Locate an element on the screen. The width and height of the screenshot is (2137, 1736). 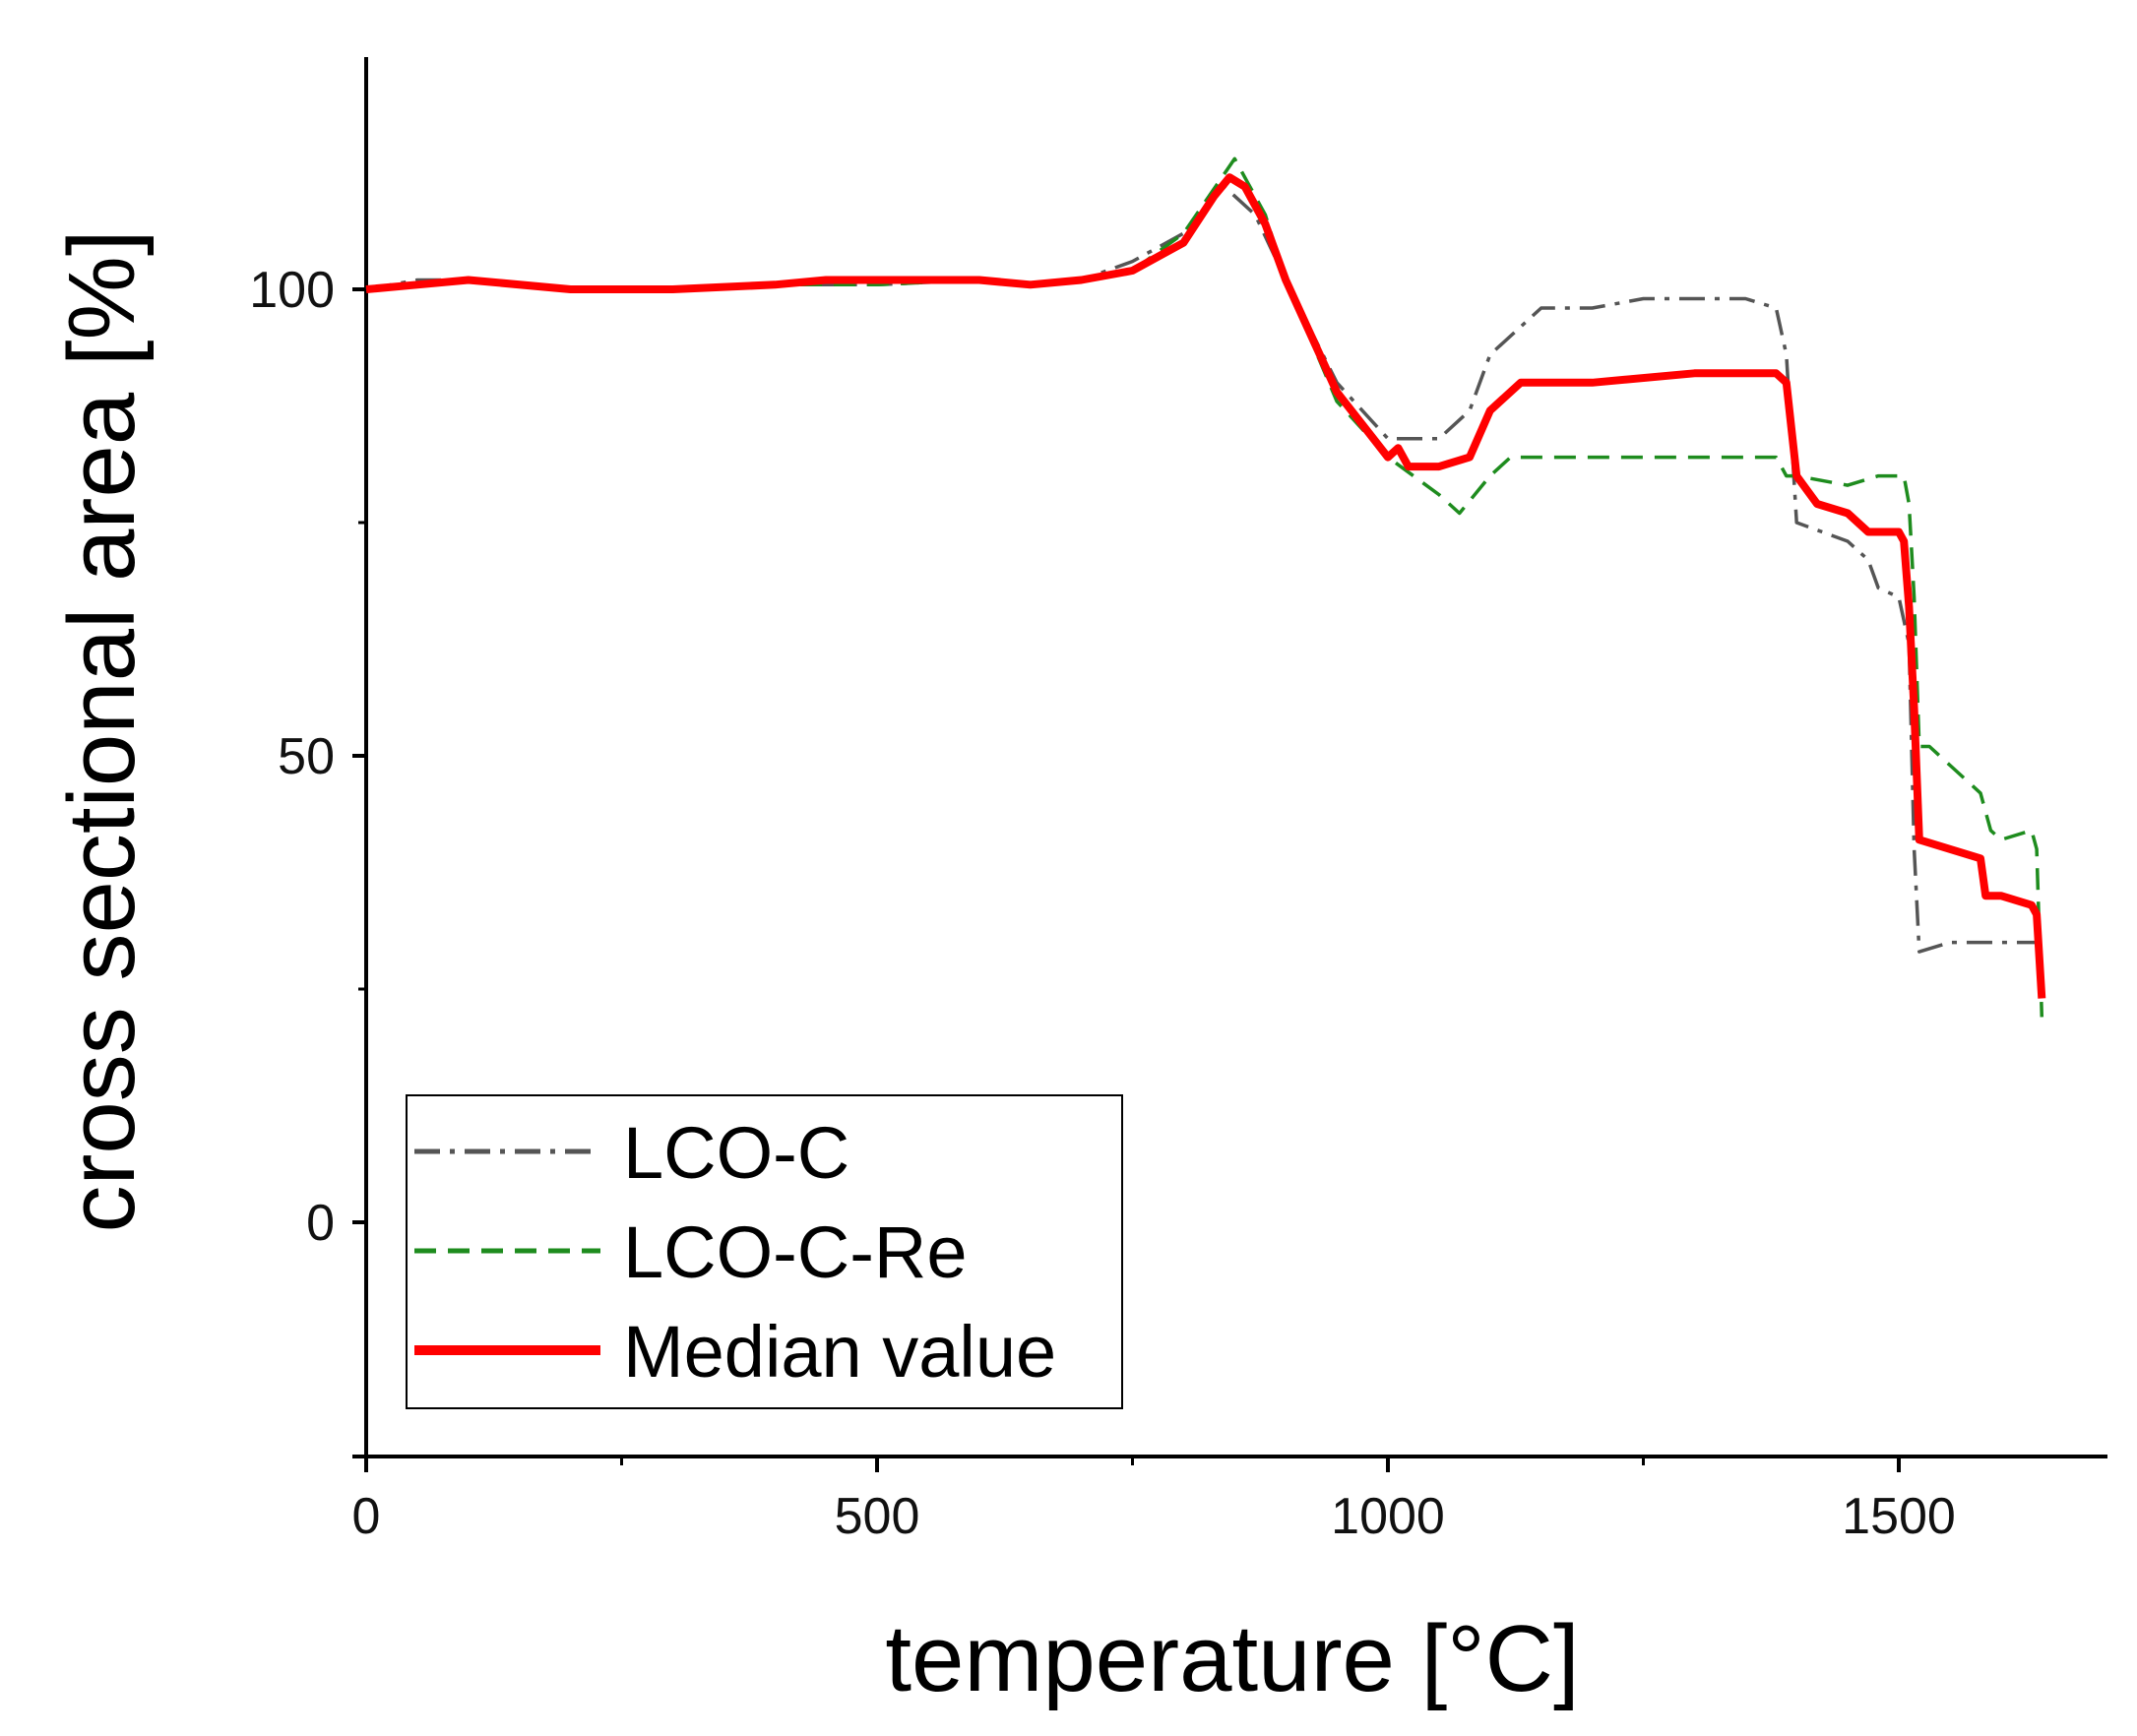
y-tick-label: 50 is located at coordinates (306, 756).